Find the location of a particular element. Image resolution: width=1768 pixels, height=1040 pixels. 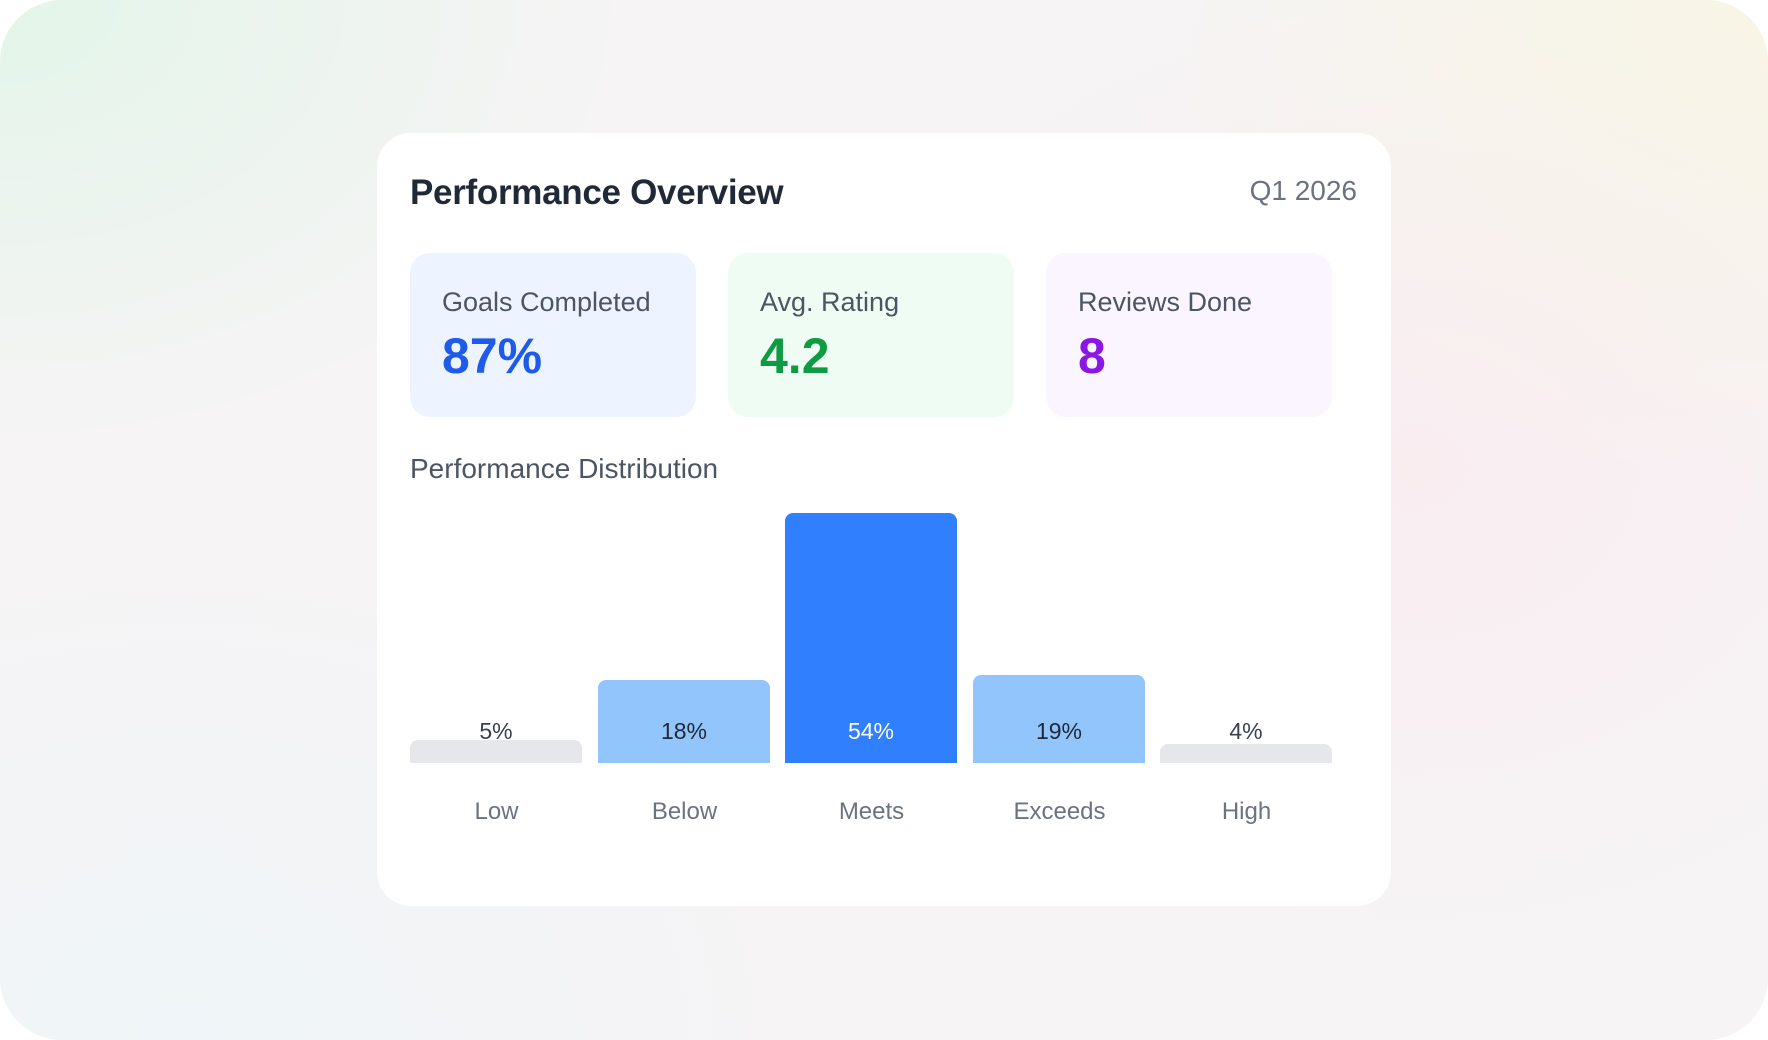

stat-label: Goals Completed is located at coordinates (546, 302).